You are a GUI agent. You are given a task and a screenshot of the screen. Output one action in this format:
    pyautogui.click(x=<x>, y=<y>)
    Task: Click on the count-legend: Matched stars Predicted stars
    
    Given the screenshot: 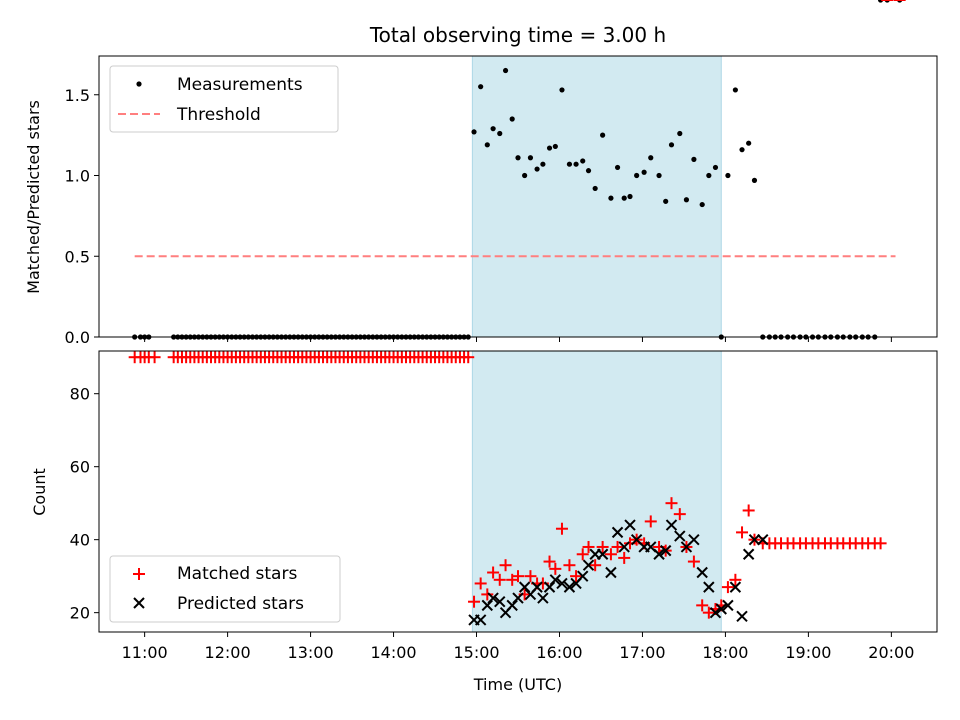 What is the action you would take?
    pyautogui.click(x=225, y=589)
    